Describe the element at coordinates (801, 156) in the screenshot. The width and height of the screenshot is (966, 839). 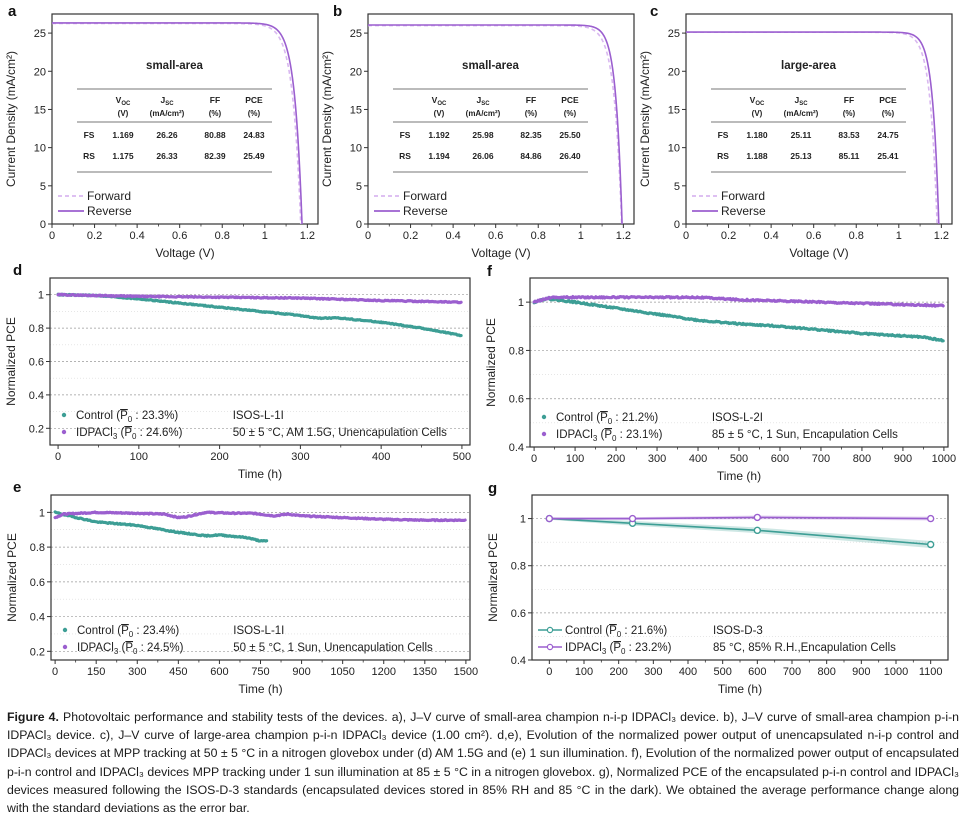
I see `table-cell: 25.13` at that location.